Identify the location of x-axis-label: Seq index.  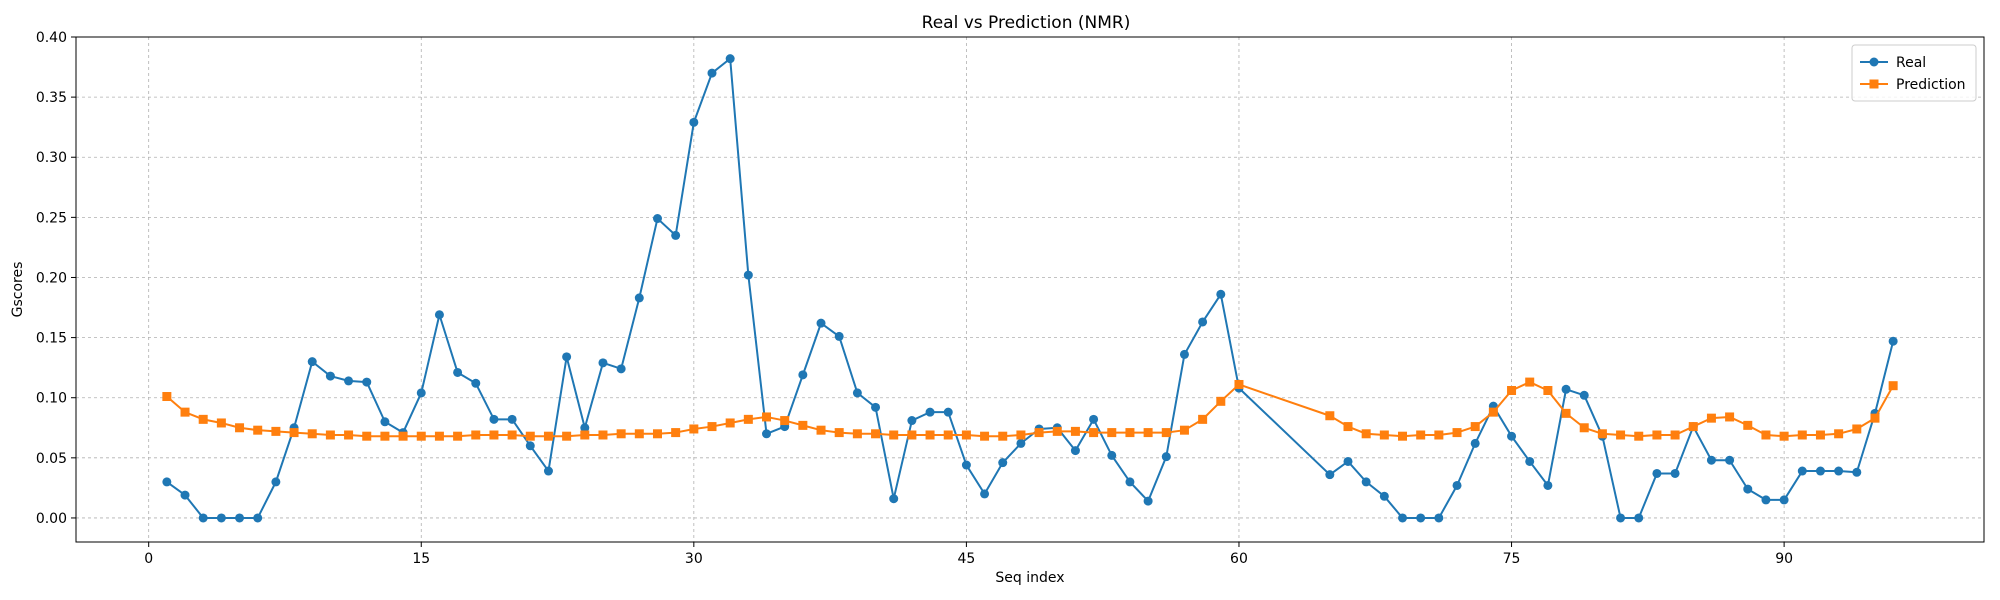
(1029, 578).